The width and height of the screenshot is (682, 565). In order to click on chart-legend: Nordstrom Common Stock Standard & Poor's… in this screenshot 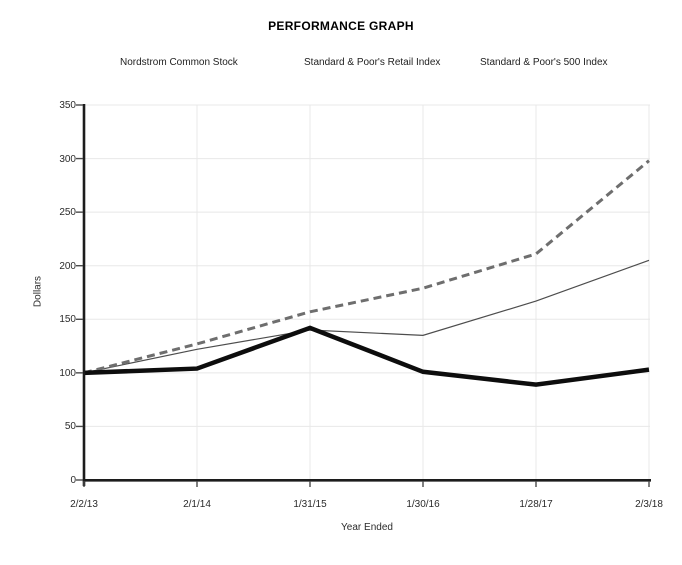, I will do `click(341, 40)`.